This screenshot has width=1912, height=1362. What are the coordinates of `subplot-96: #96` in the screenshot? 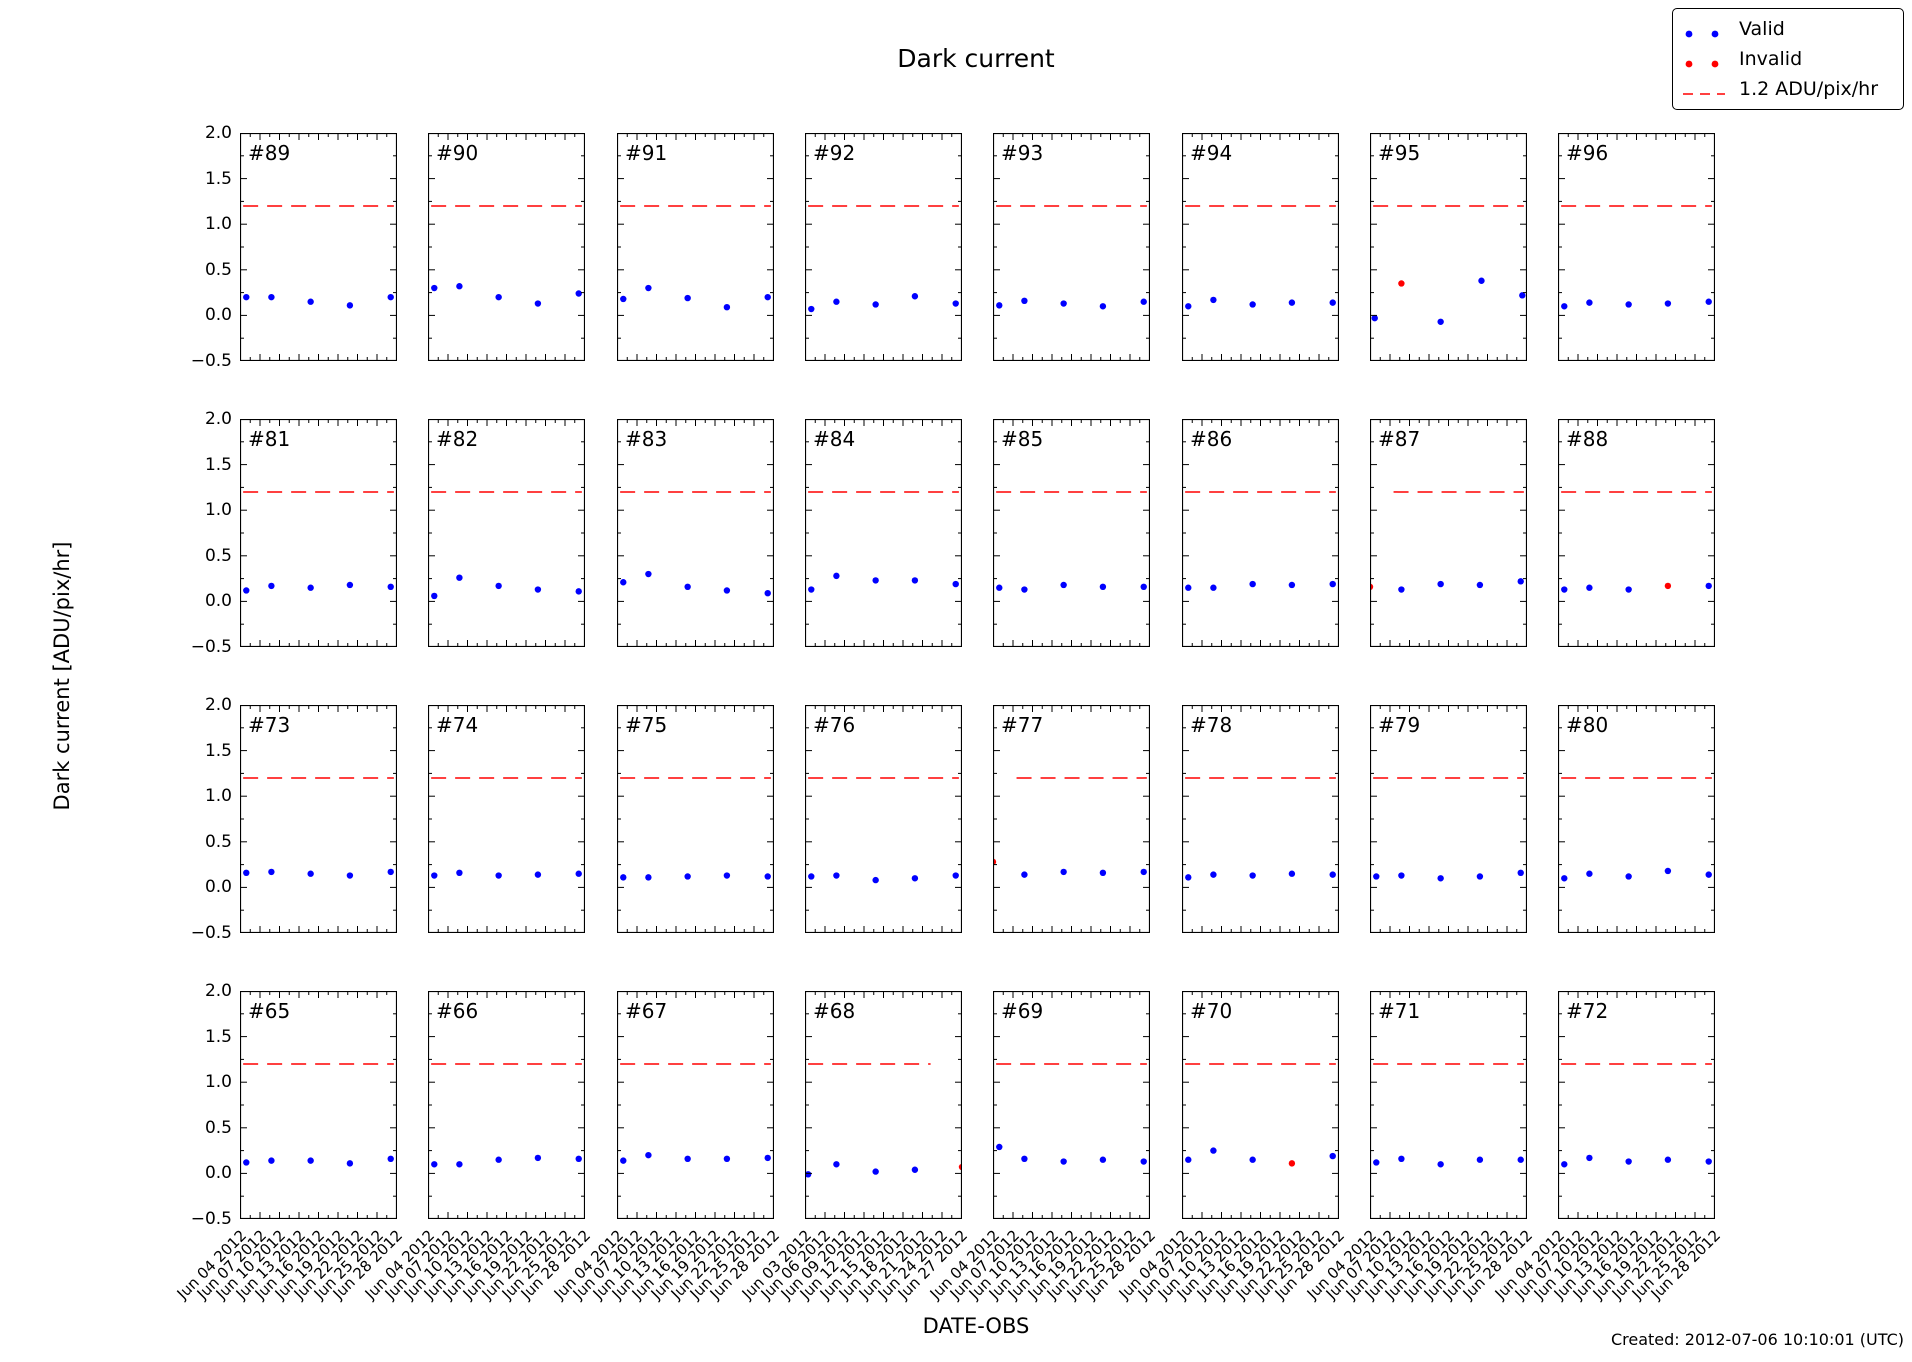 It's located at (1637, 247).